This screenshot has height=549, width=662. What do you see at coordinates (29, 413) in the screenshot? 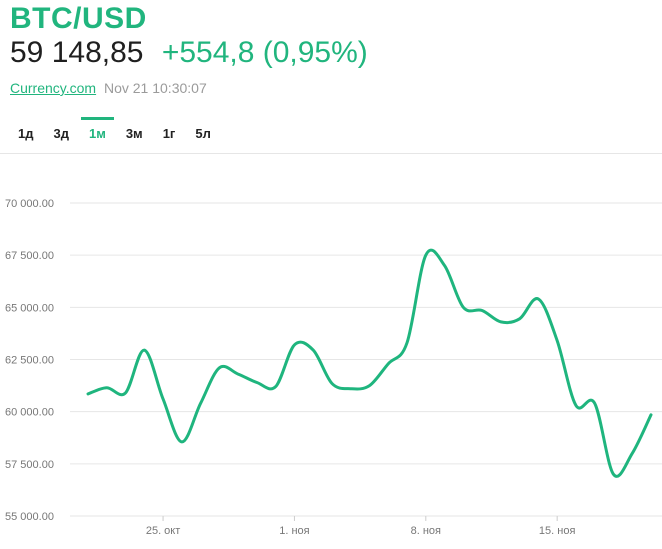
I see `y-tick-label: 60 000.00` at bounding box center [29, 413].